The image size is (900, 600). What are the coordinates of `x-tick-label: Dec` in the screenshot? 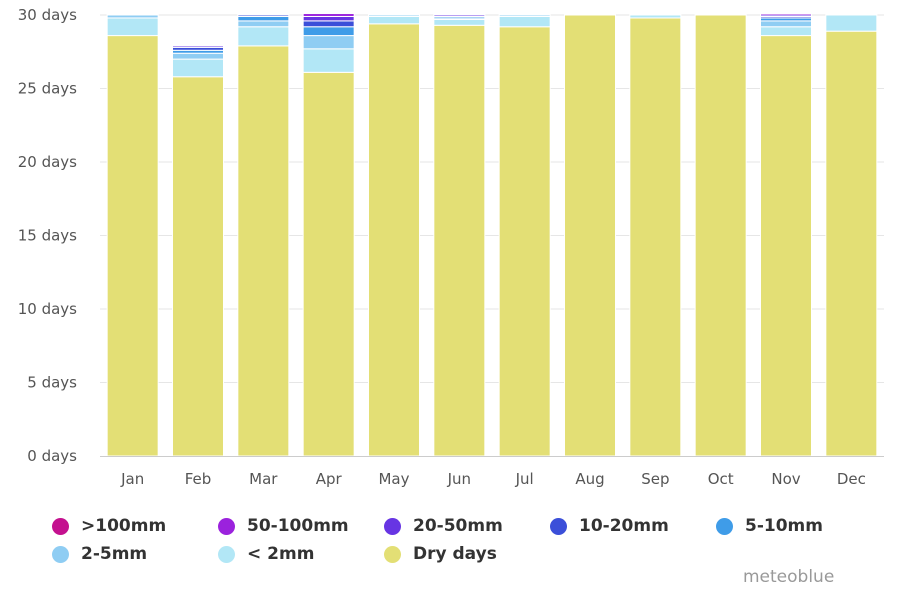 It's located at (851, 479).